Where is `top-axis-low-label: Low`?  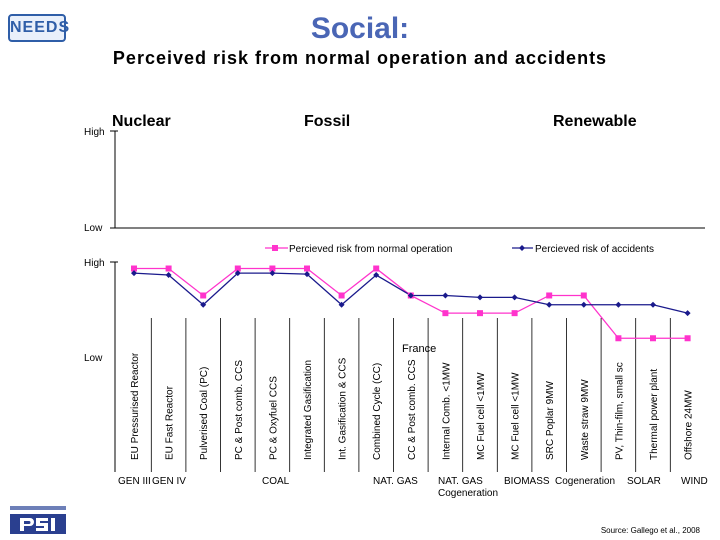
top-axis-low-label: Low is located at coordinates (93, 228).